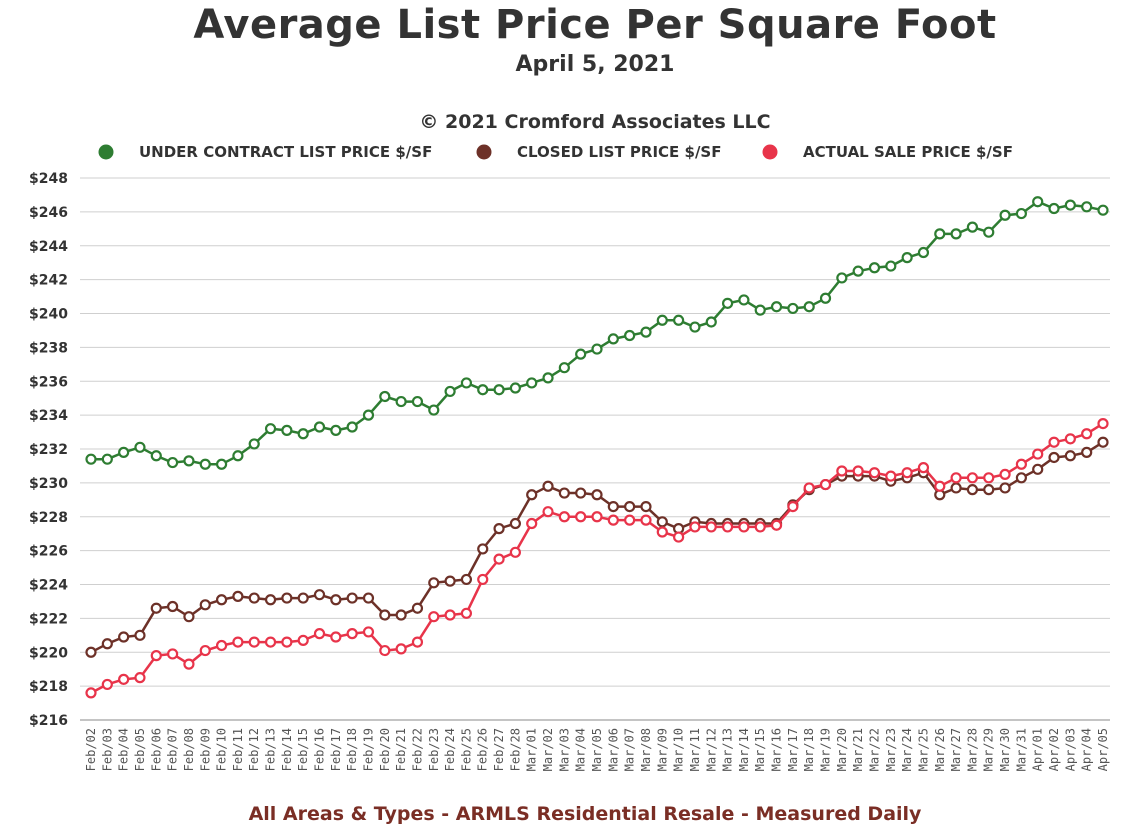  Describe the element at coordinates (1103, 749) in the screenshot. I see `x-tick-label: Apr/05` at that location.